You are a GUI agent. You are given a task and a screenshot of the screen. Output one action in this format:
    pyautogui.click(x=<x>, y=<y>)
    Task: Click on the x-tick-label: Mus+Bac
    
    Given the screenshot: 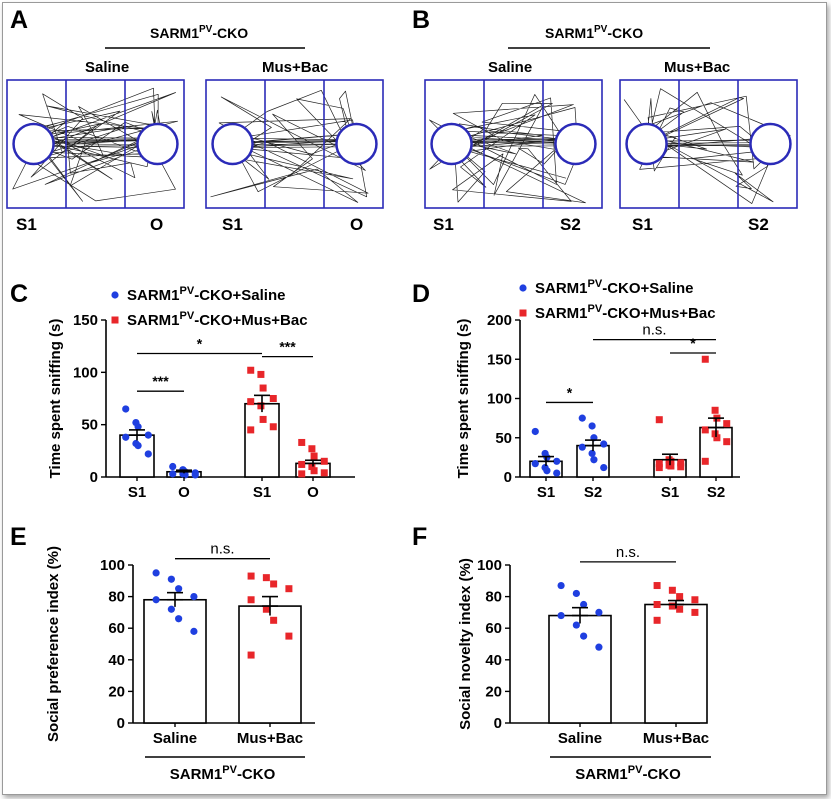 What is the action you would take?
    pyautogui.click(x=270, y=738)
    